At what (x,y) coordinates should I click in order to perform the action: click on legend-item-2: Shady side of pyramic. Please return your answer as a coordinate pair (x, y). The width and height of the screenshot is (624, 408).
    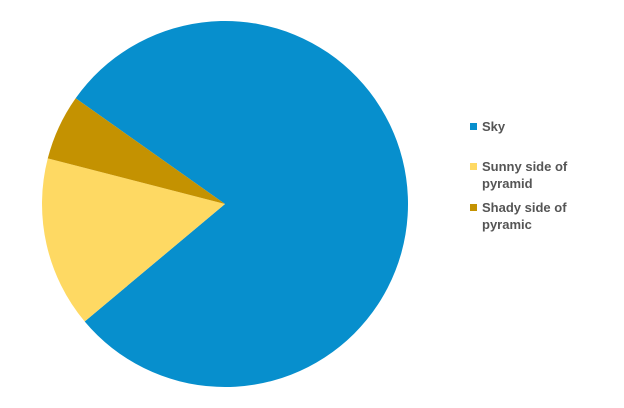
    Looking at the image, I should click on (518, 216).